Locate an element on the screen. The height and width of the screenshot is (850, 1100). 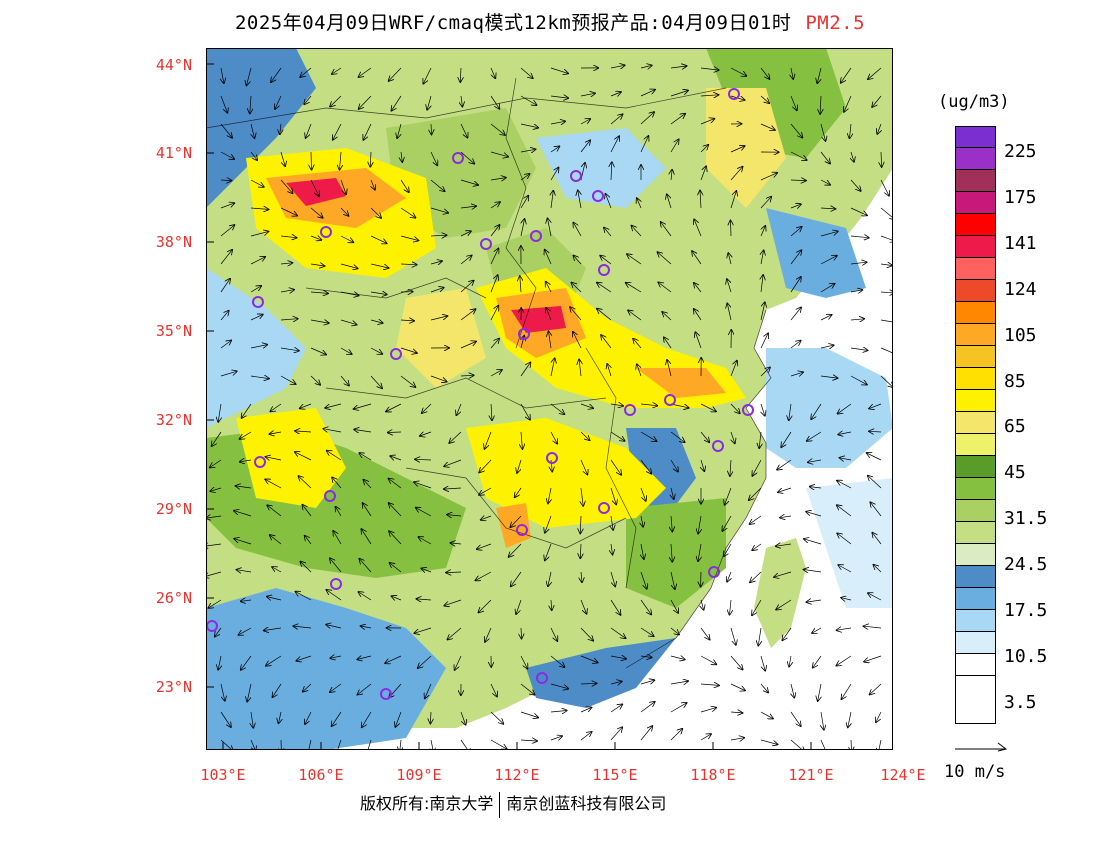
lon-label: 121°E is located at coordinates (811, 775).